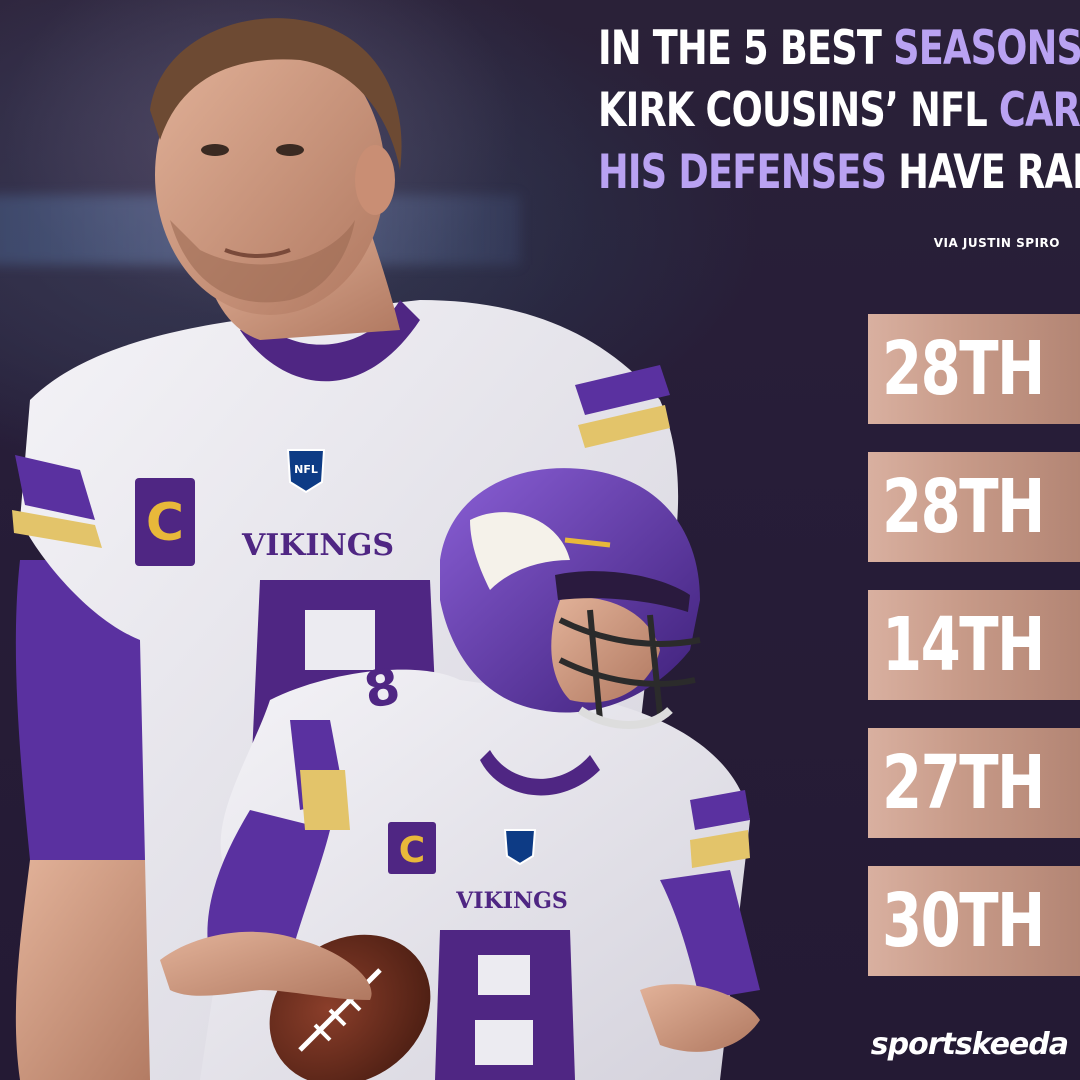  I want to click on rank-value: 27TH, so click(963, 783).